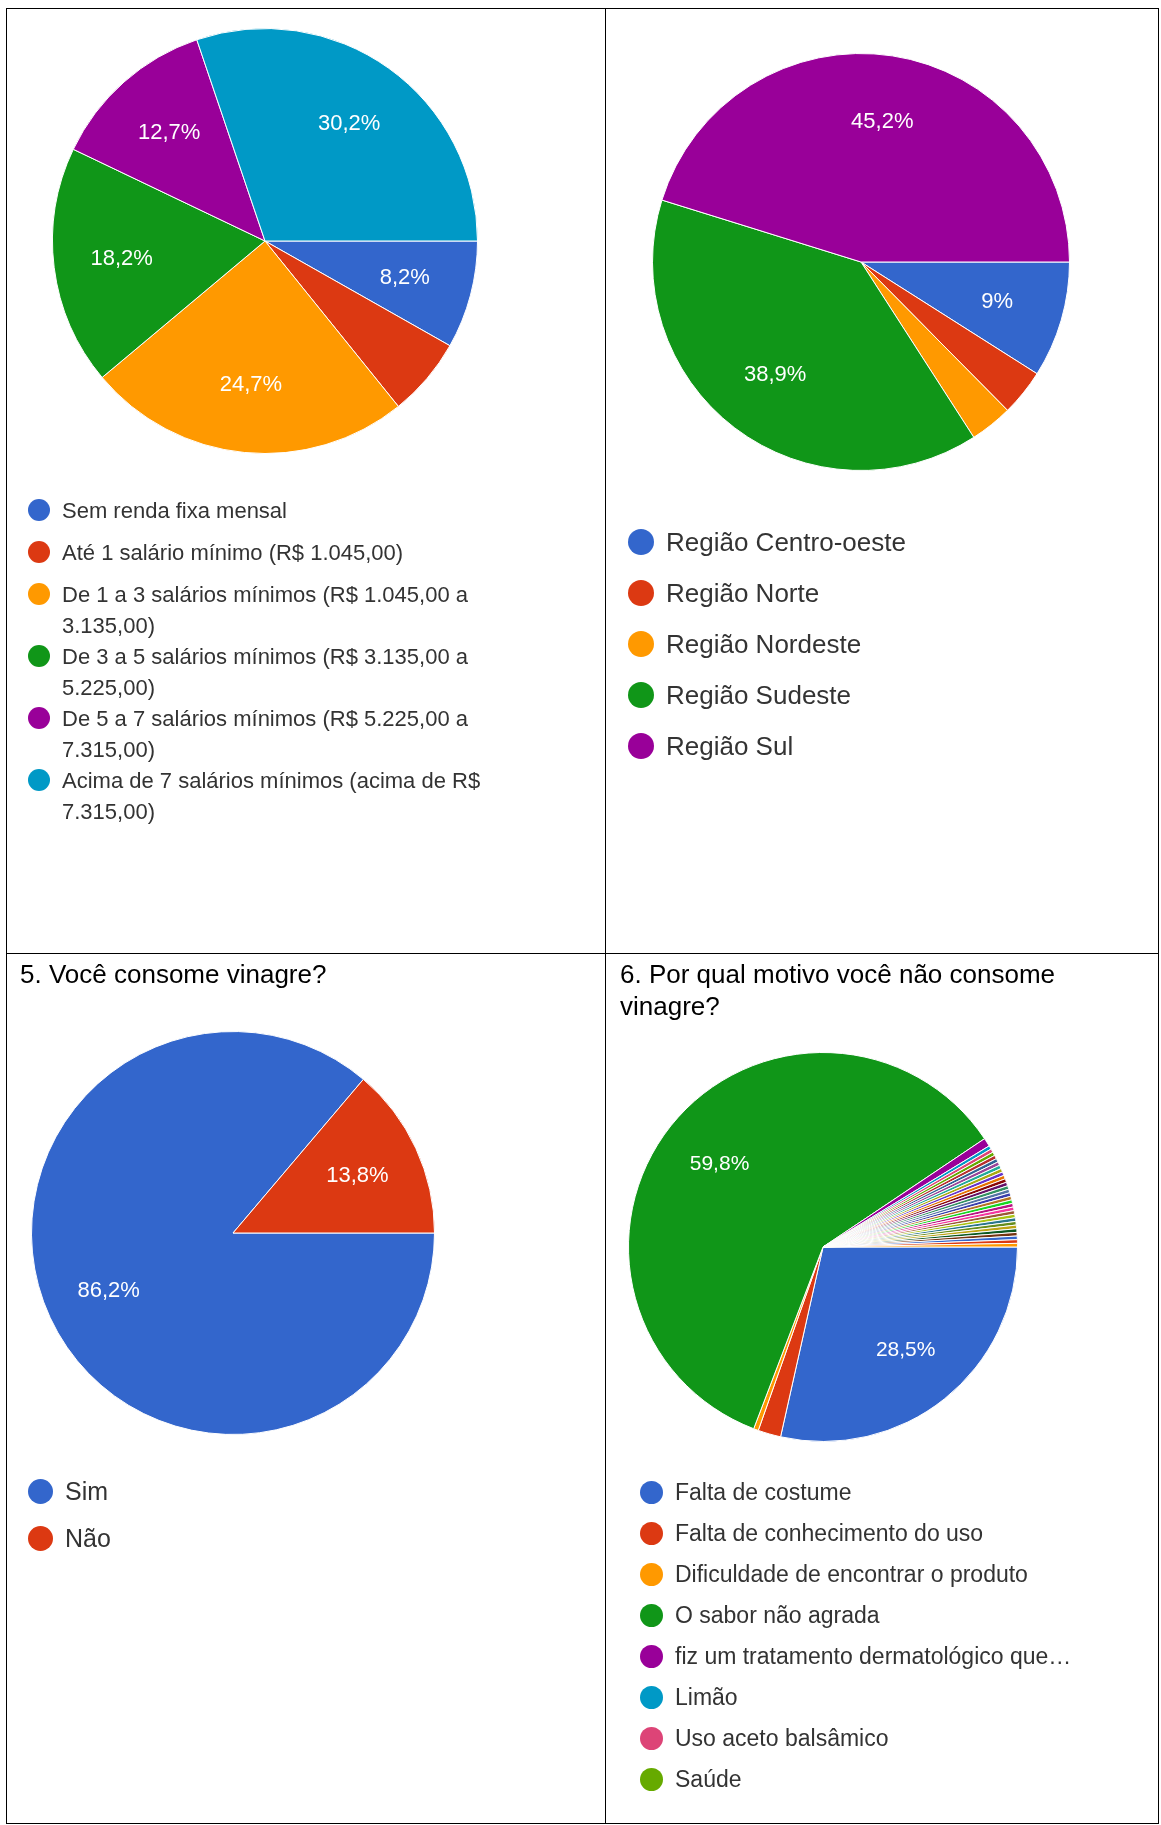 The width and height of the screenshot is (1161, 1825). Describe the element at coordinates (121, 258) in the screenshot. I see `data-label: 18,2%` at that location.